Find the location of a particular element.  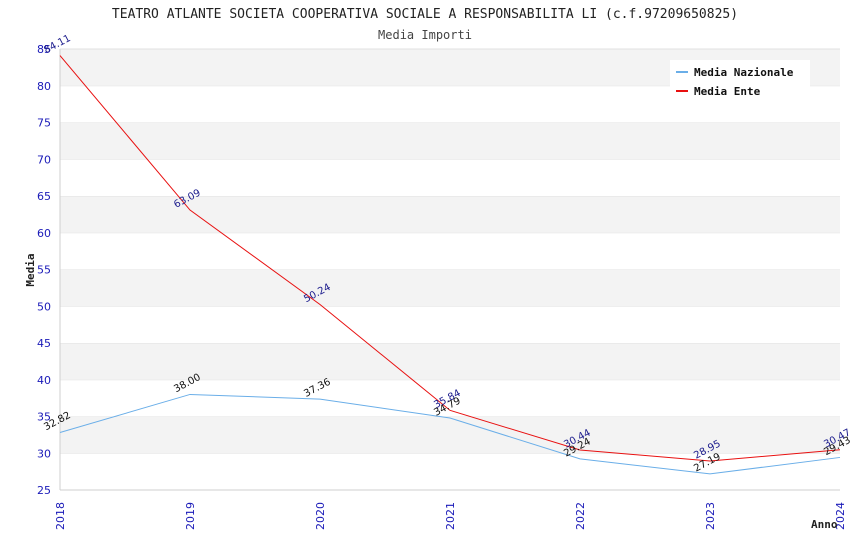

legend: Media Nazionale Media Ente is located at coordinates (740, 79).